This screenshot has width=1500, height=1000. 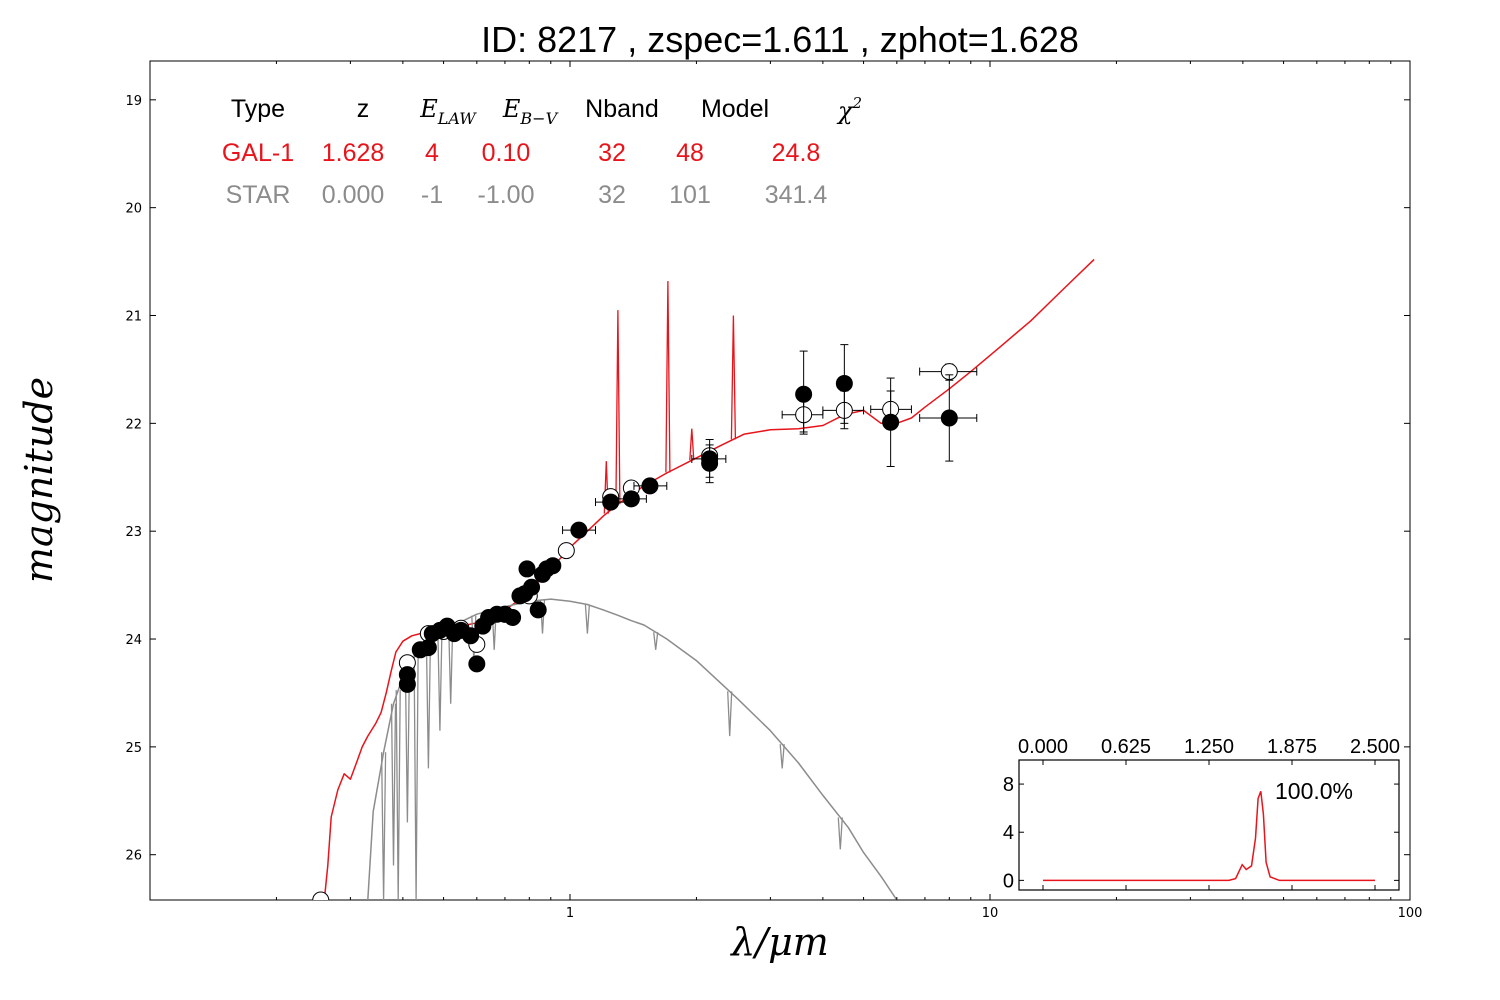 I want to click on inset-y-tick-label: 8, so click(x=1008, y=785).